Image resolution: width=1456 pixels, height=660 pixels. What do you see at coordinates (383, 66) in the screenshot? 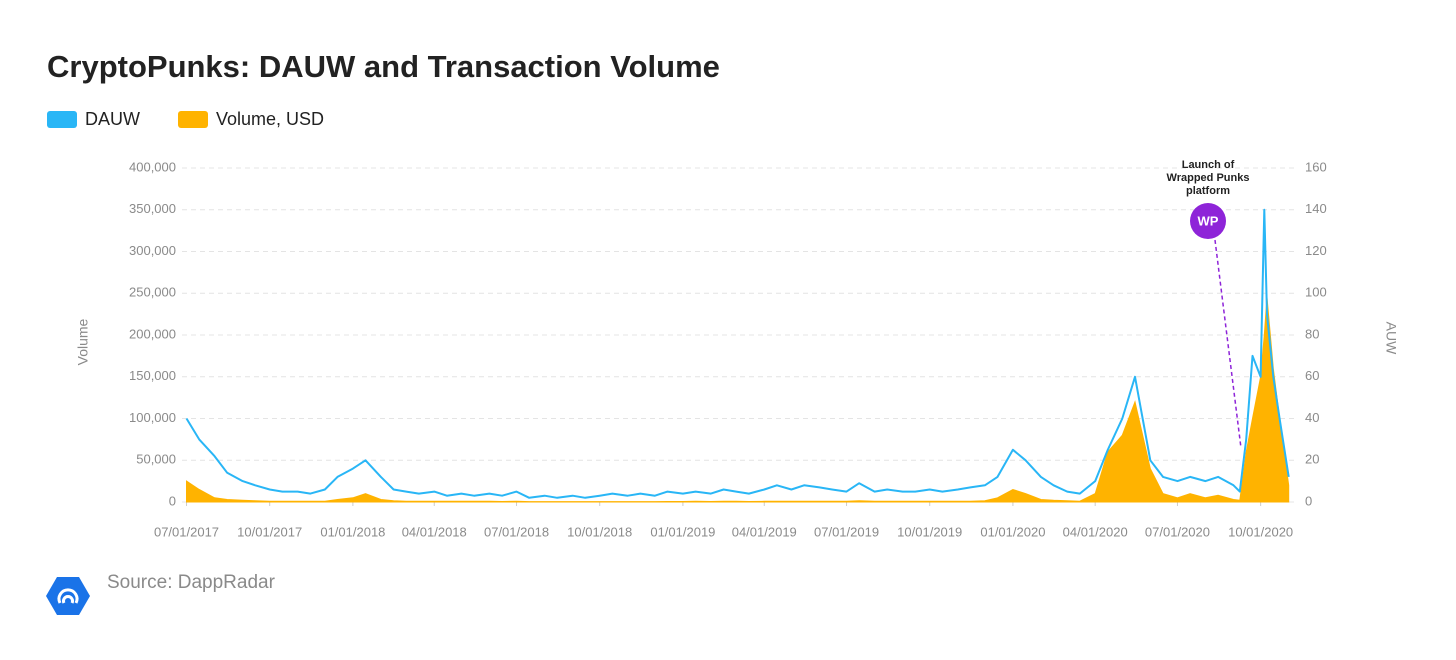
I see `chart-title: CryptoPunks: DAUW and Transaction Volume` at bounding box center [383, 66].